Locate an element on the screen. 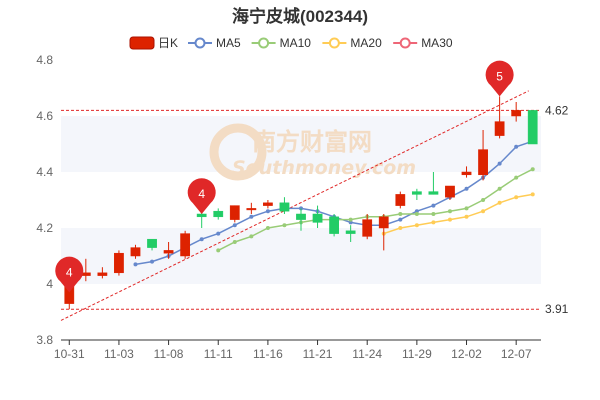  pin-label: 5 is located at coordinates (499, 76).